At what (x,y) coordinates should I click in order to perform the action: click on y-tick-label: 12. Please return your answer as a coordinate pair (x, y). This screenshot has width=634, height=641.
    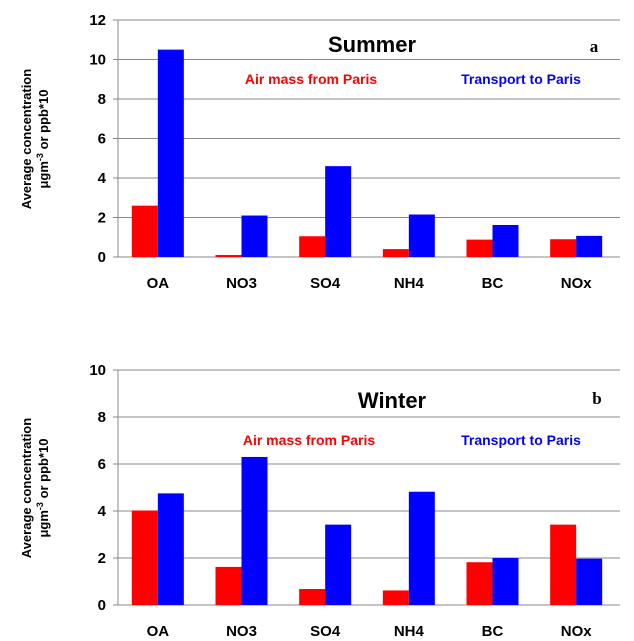
    Looking at the image, I should click on (97, 20).